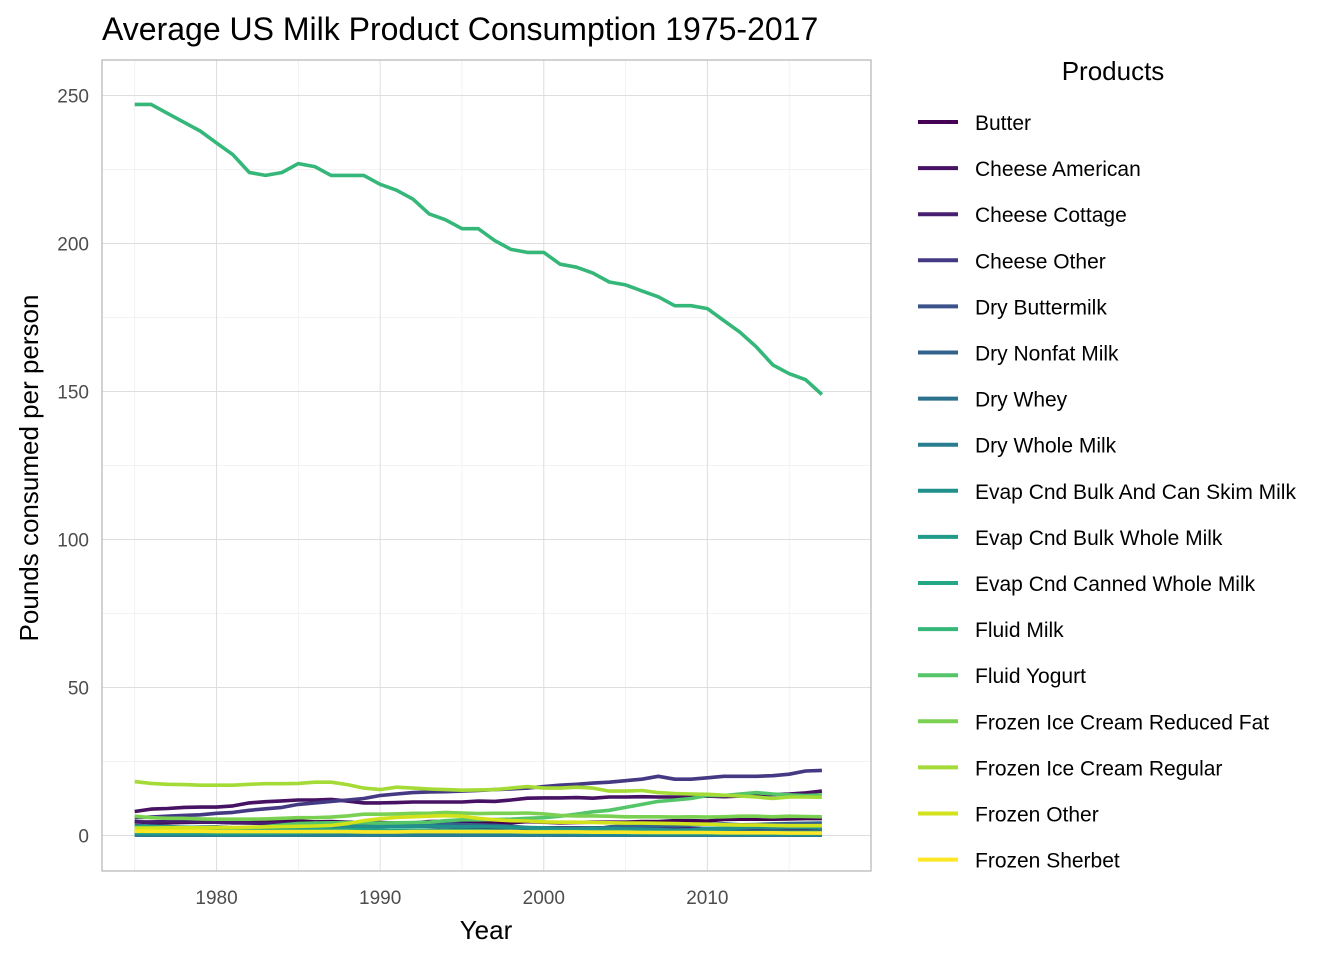  What do you see at coordinates (1030, 676) in the screenshot?
I see `legend-label: Fluid Yogurt` at bounding box center [1030, 676].